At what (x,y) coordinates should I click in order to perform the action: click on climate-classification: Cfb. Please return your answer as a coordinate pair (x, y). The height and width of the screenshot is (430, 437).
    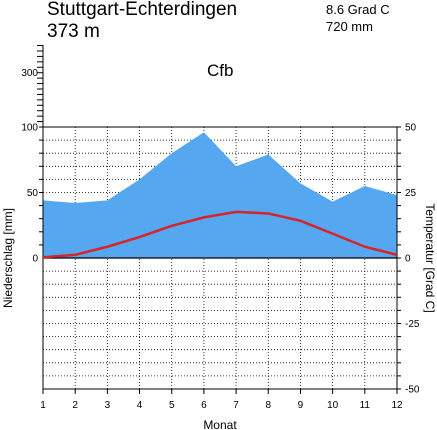
    Looking at the image, I should click on (220, 70).